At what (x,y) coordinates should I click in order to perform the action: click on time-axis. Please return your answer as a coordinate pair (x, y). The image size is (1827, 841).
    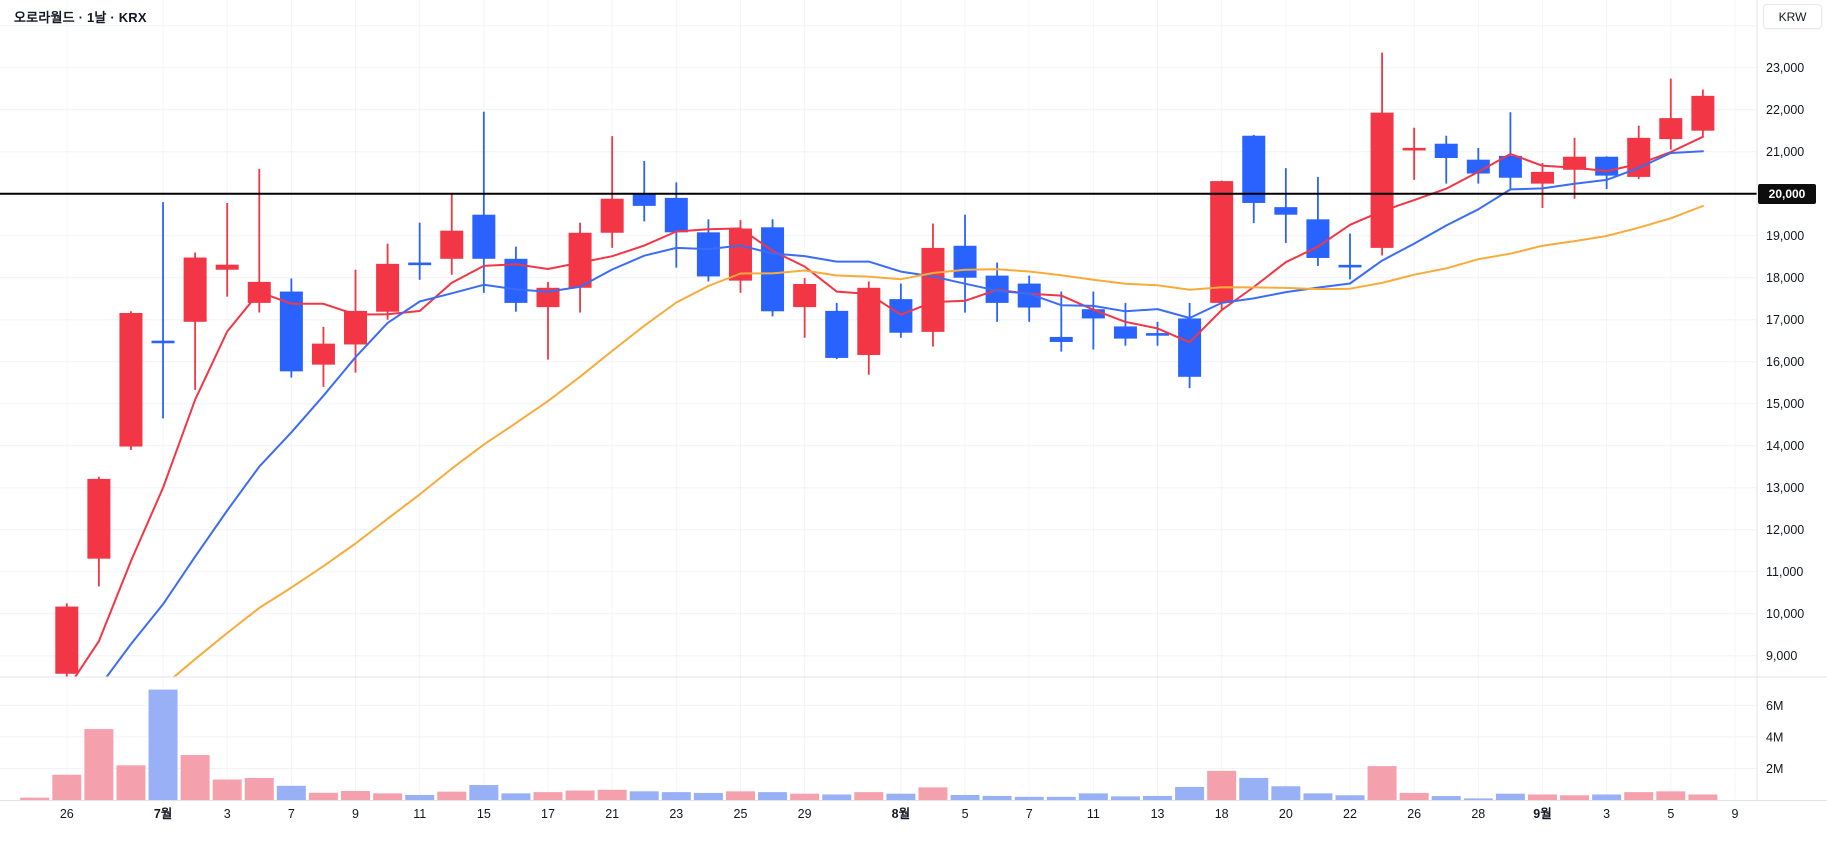
    Looking at the image, I should click on (913, 820).